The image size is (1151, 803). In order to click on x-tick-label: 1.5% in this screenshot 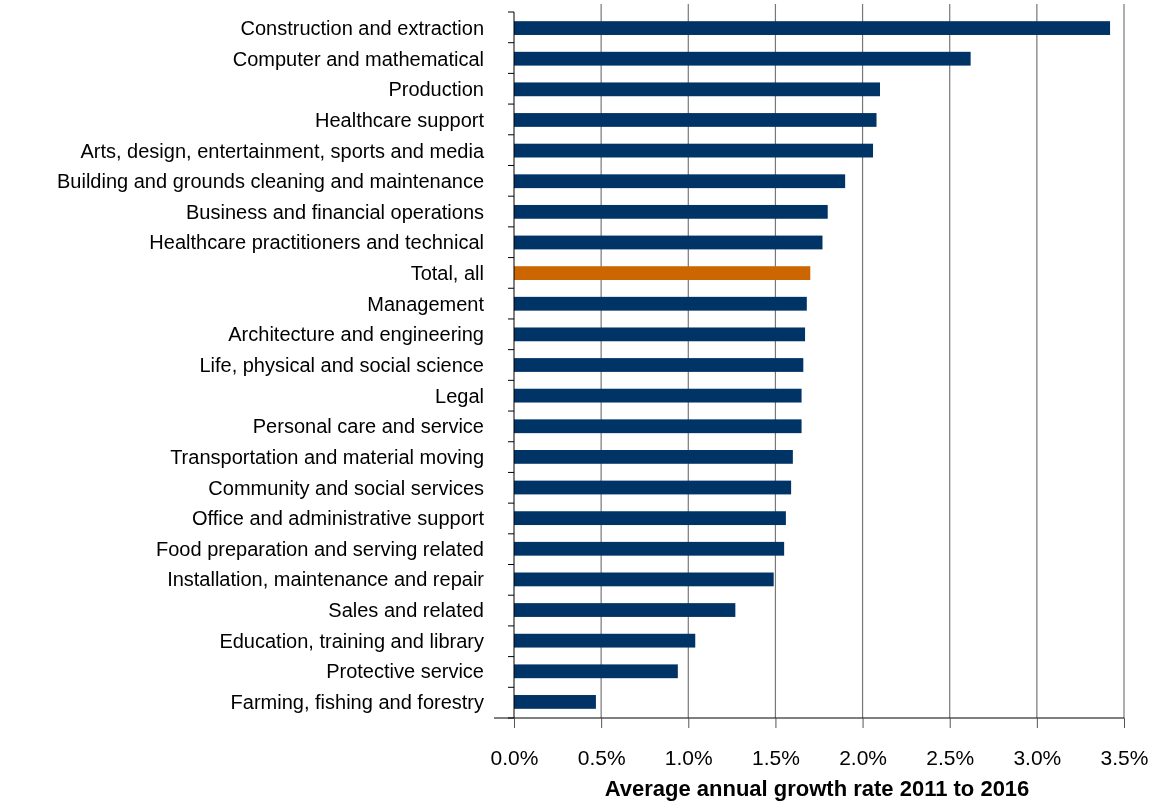, I will do `click(775, 757)`.